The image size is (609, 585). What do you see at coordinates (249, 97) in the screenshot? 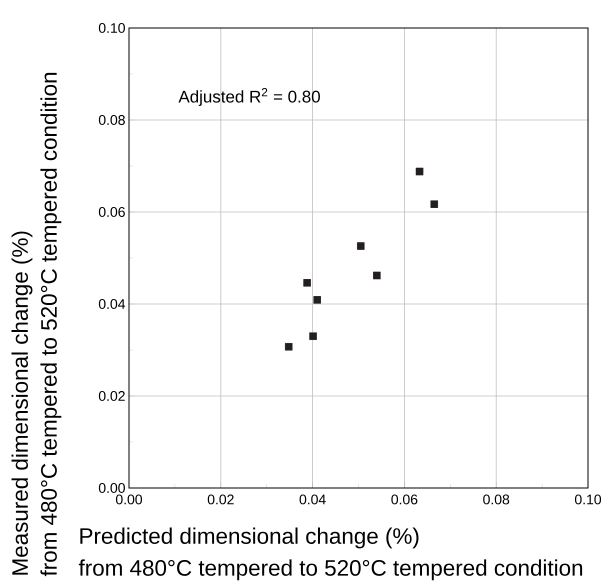
I see `annotation: Adjusted R$^{2}$ = 0.80` at bounding box center [249, 97].